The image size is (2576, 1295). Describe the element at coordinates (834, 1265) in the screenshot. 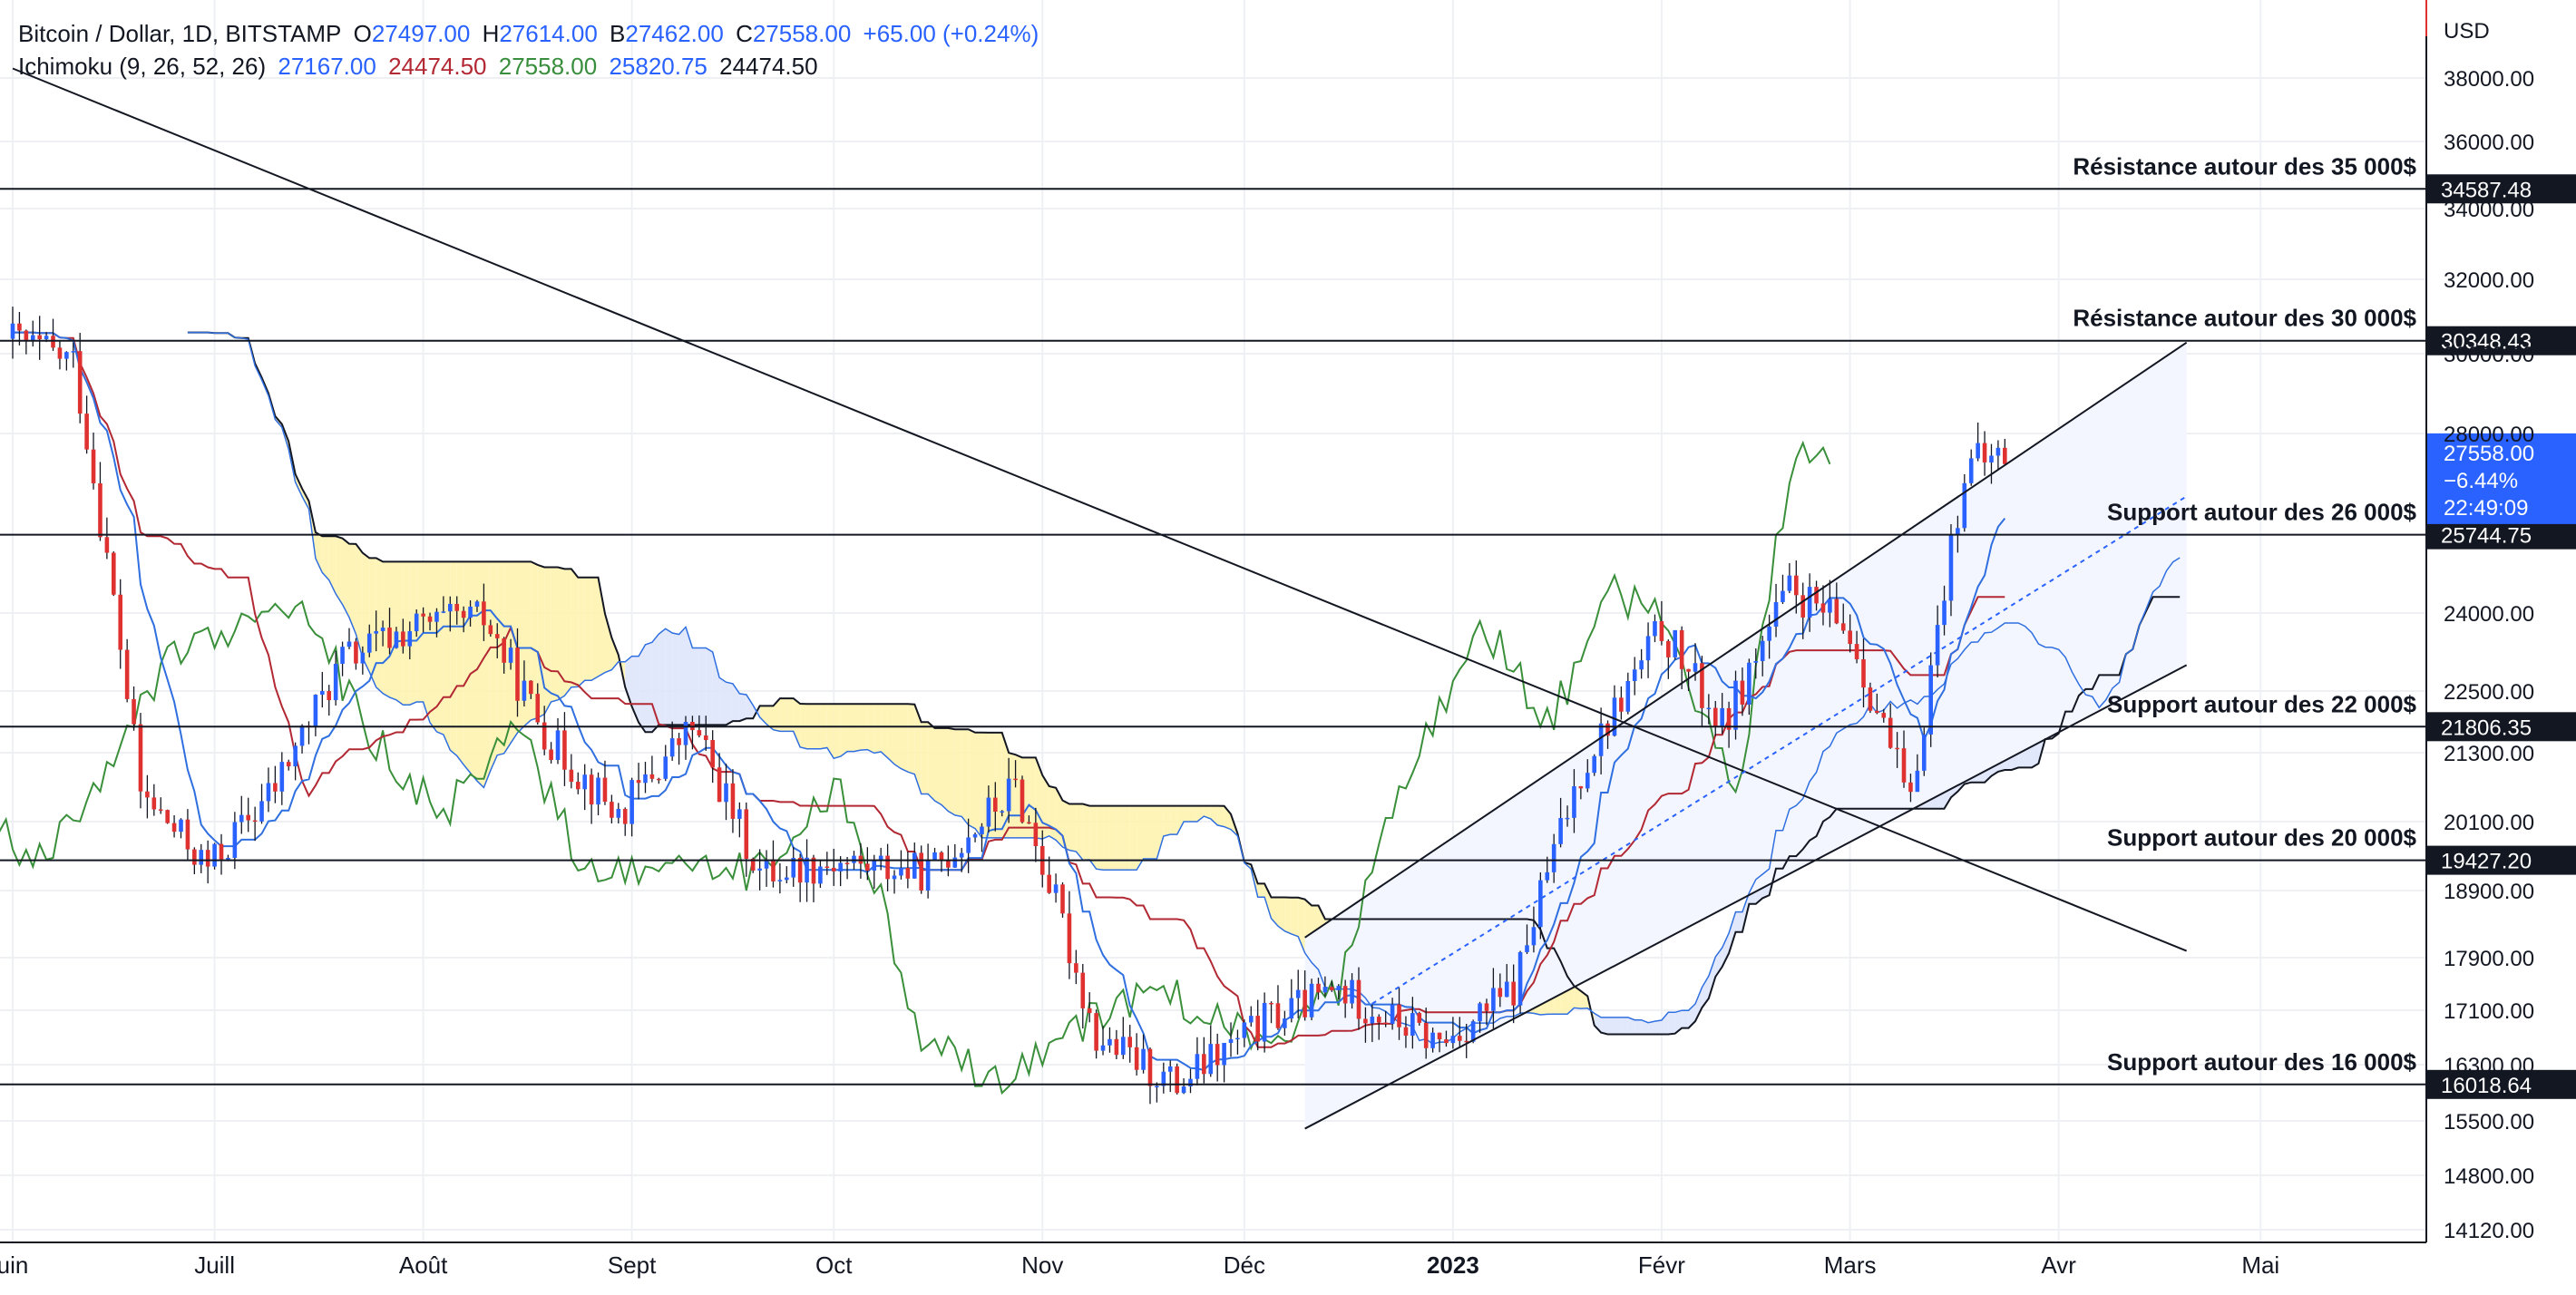

I see `x-tick-label: Oct` at that location.